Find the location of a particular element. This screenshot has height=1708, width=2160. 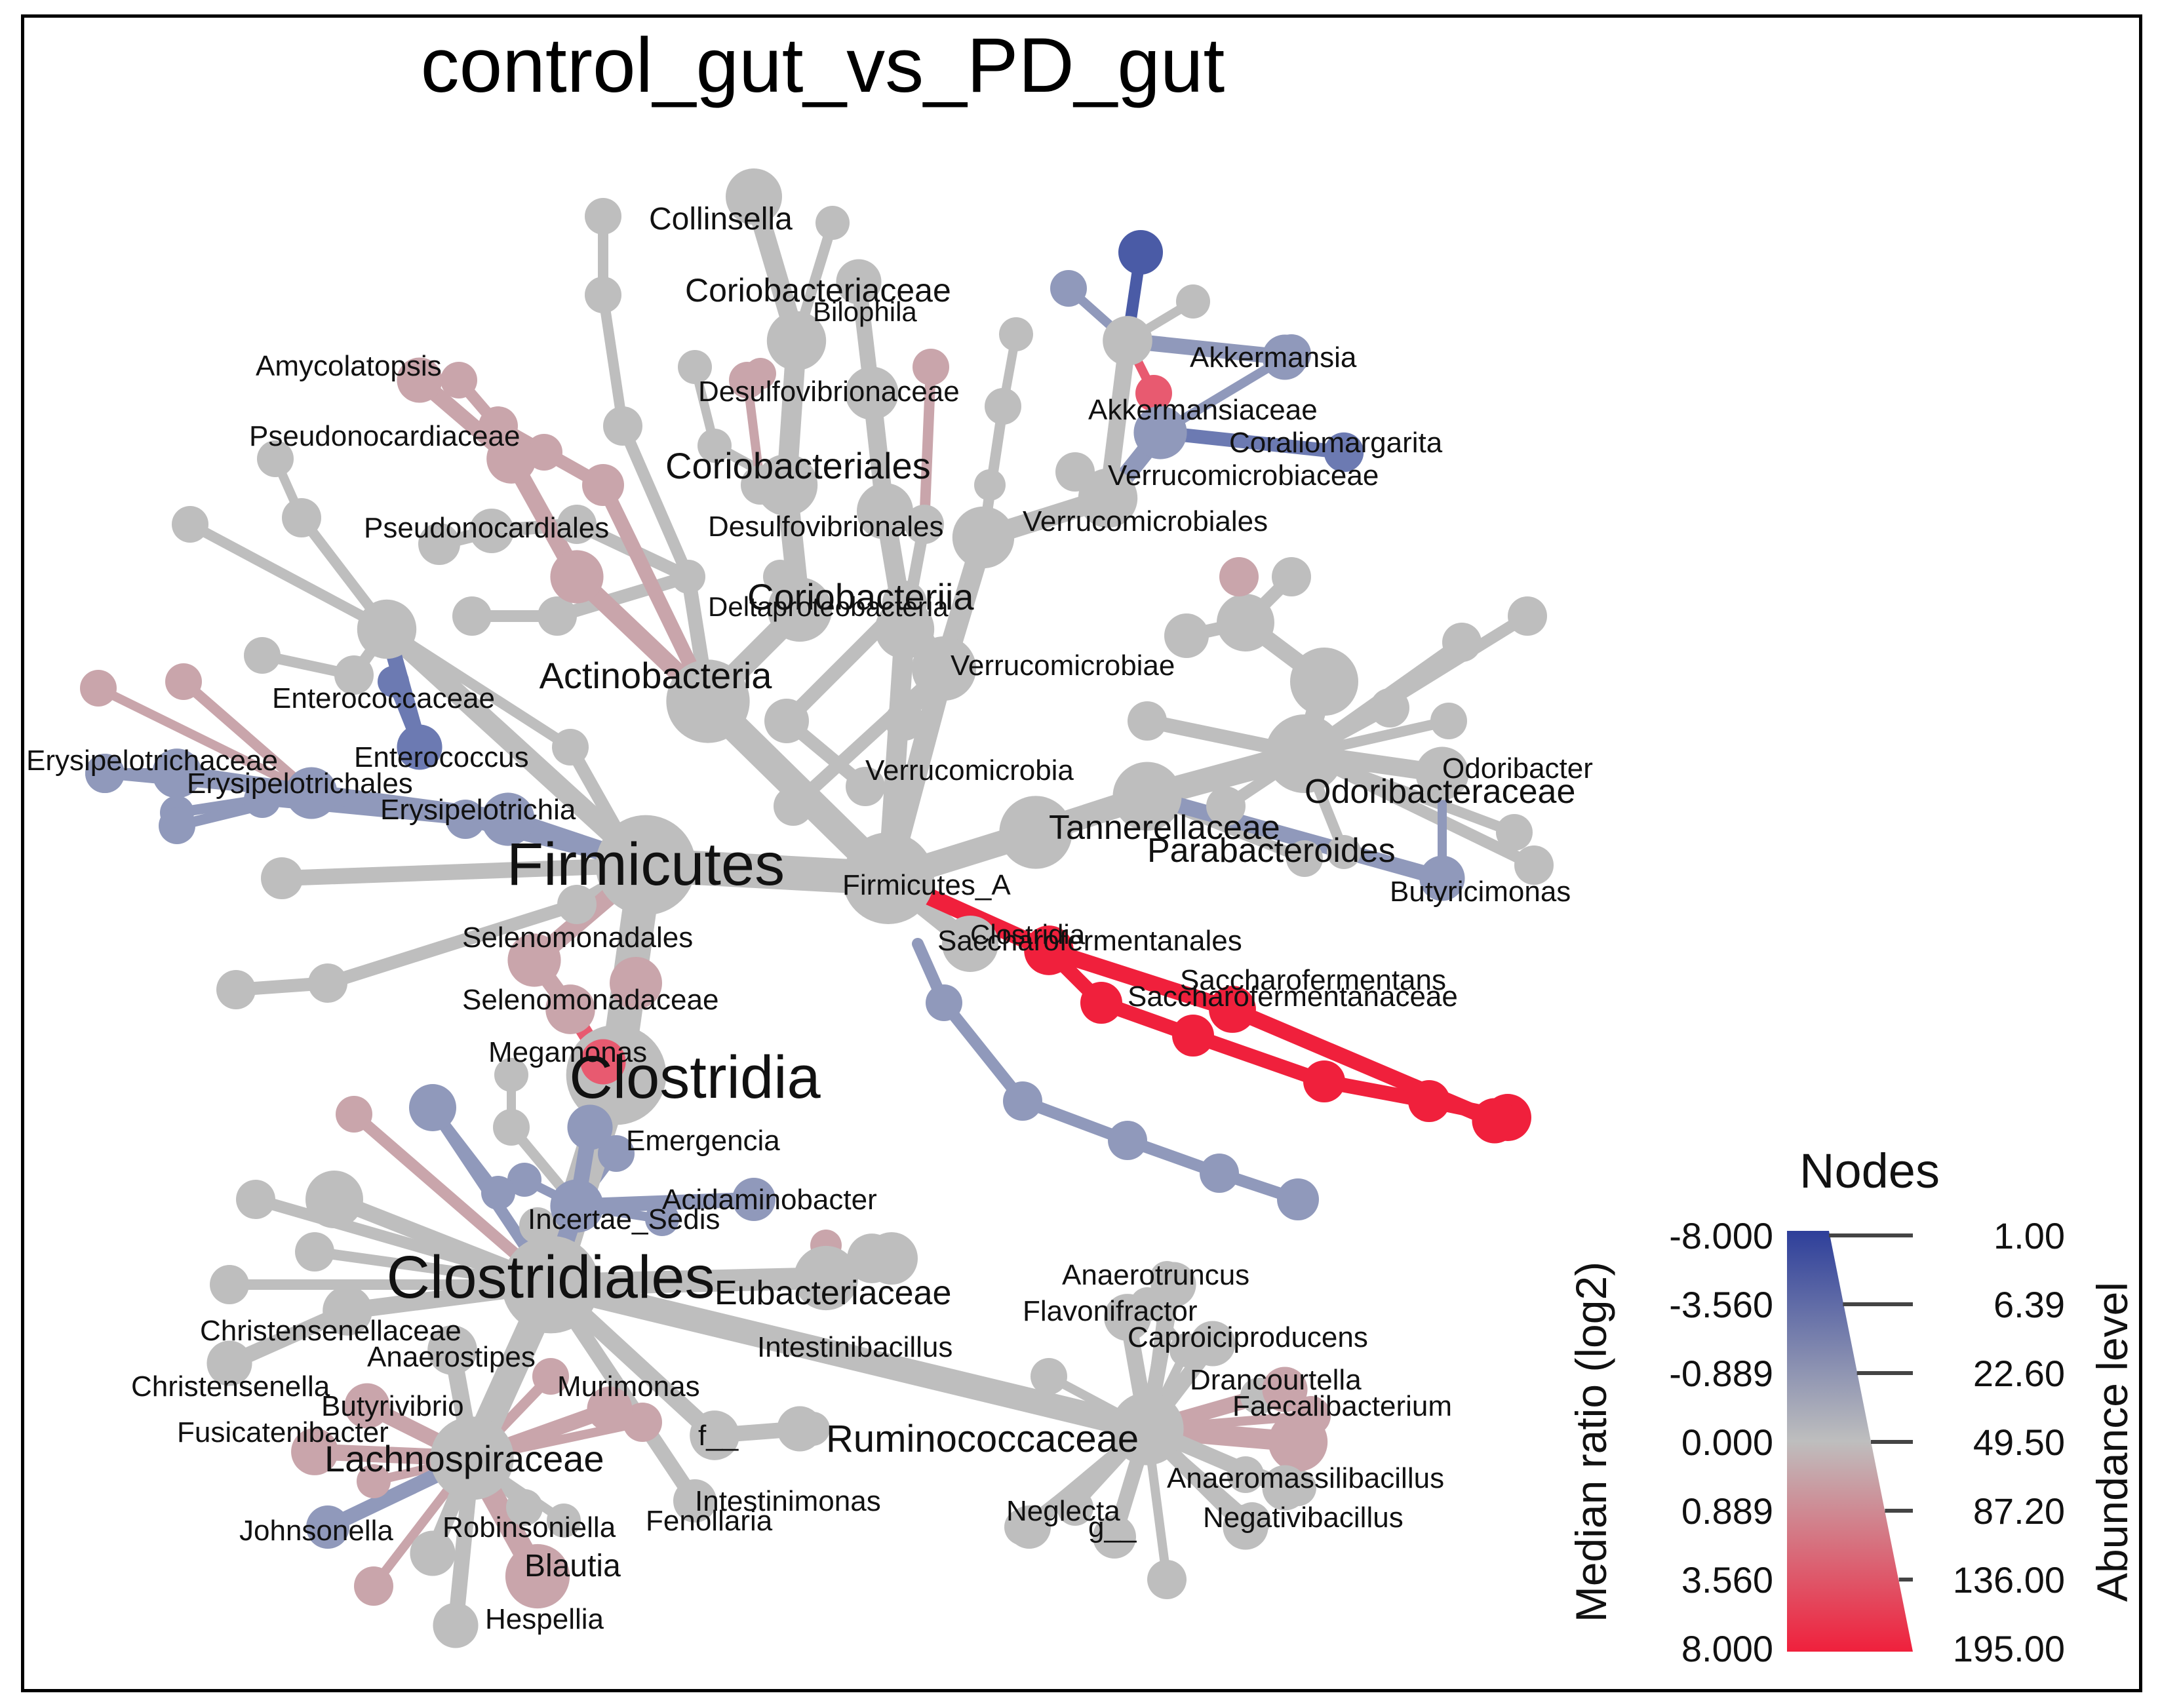

tree-label-anaeromassilibacillus: Anaeromassilibacillus is located at coordinates (1306, 1478).